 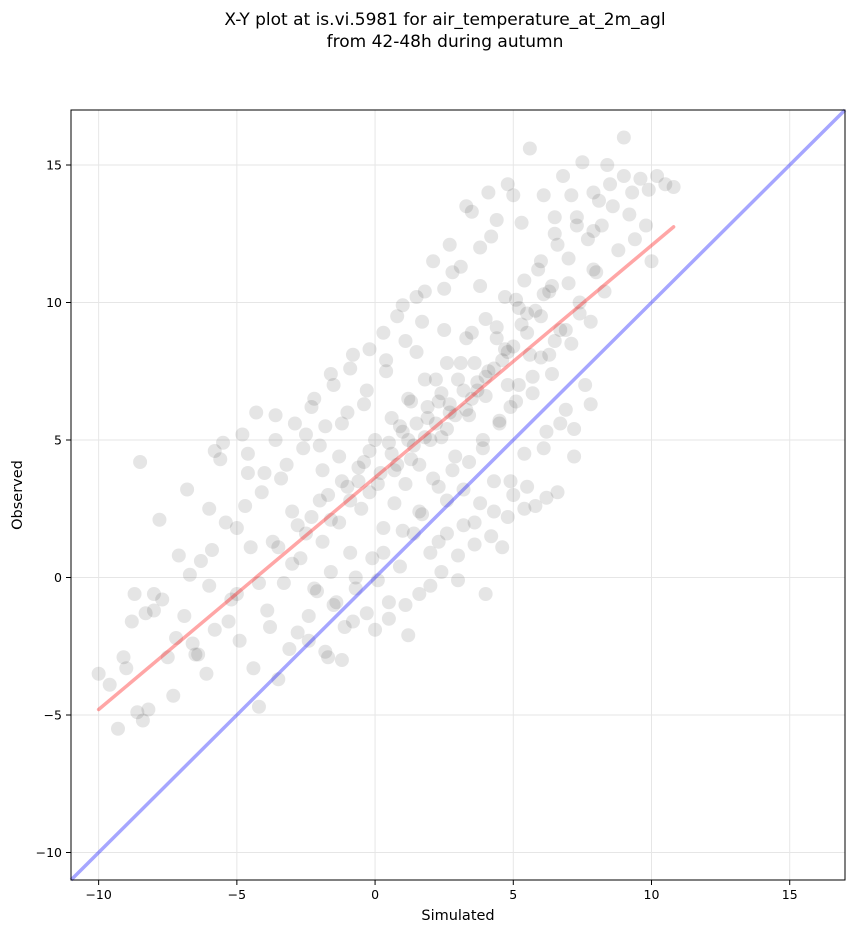 I want to click on y-axis-ticks: −10 −5 0 5 10 15, so click(x=53, y=509).